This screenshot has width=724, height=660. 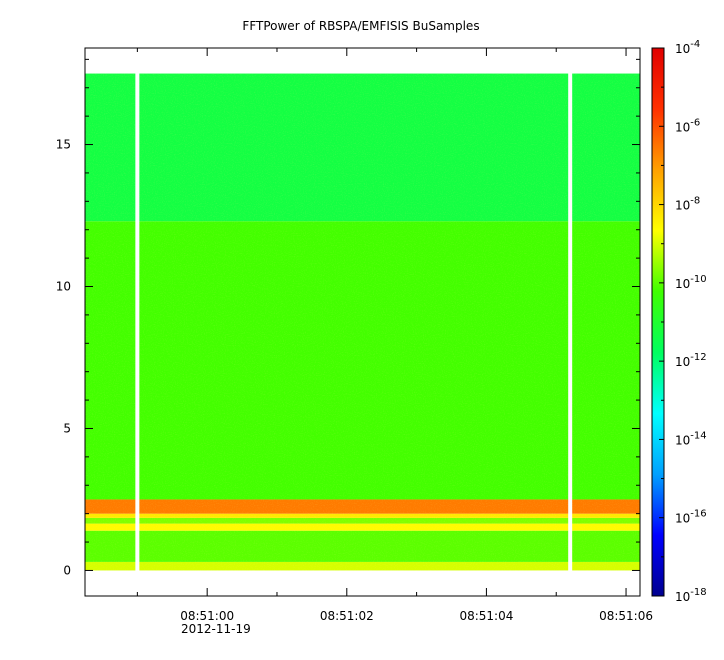 What do you see at coordinates (360, 26) in the screenshot?
I see `chart-title: FFTPower of RBSPA/EMFISIS BuSamples` at bounding box center [360, 26].